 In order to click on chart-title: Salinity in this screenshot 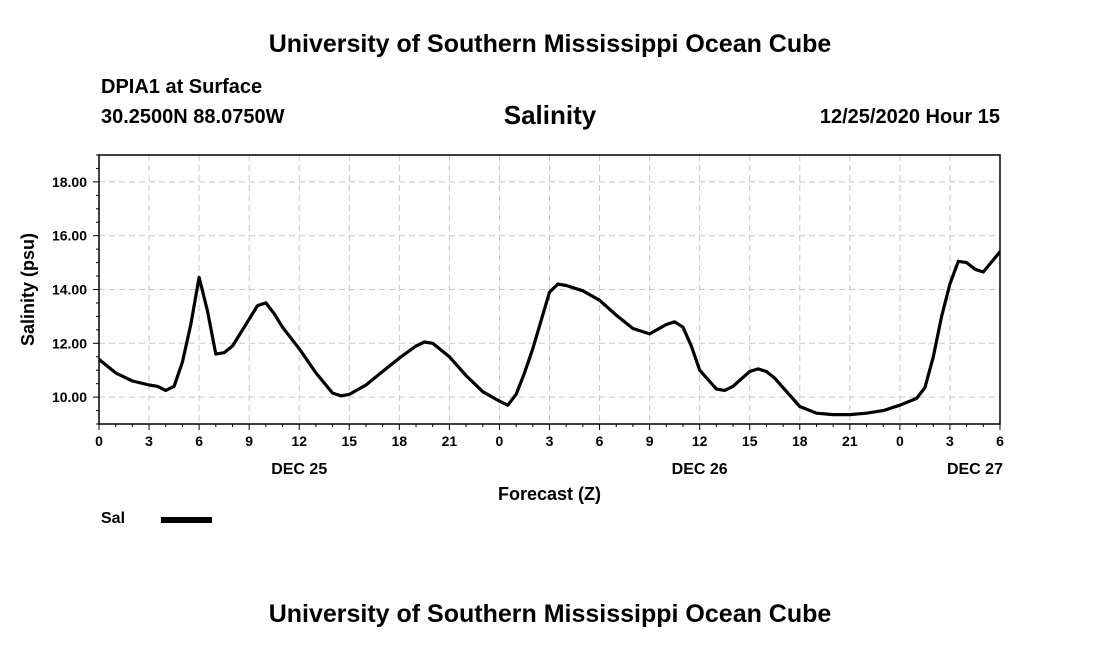, I will do `click(550, 115)`.